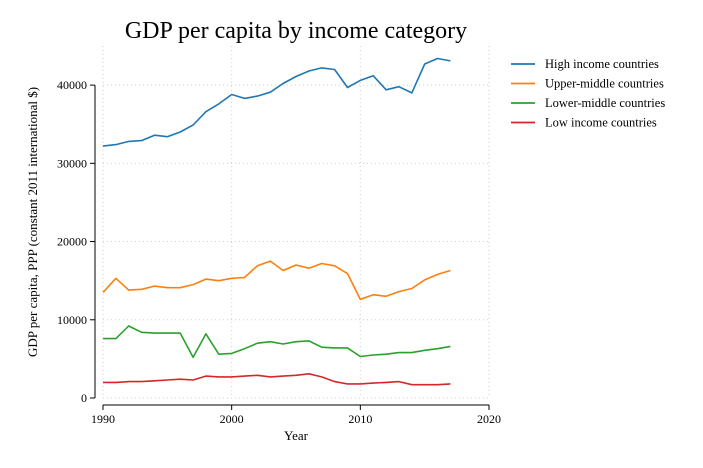 The width and height of the screenshot is (703, 468). What do you see at coordinates (277, 342) in the screenshot?
I see `series-line-lower-middle-countries` at bounding box center [277, 342].